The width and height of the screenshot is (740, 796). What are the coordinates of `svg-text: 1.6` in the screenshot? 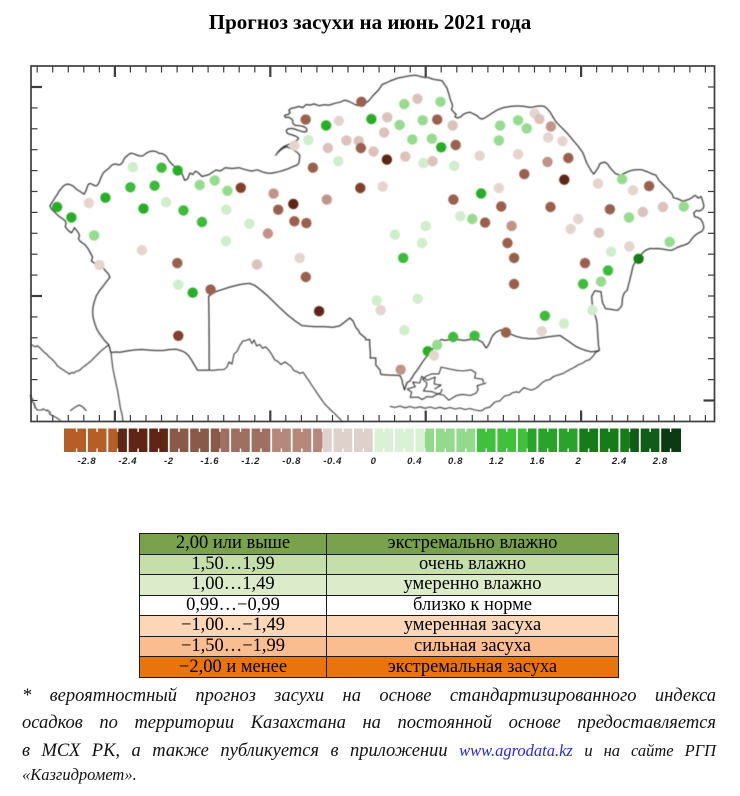 It's located at (537, 461).